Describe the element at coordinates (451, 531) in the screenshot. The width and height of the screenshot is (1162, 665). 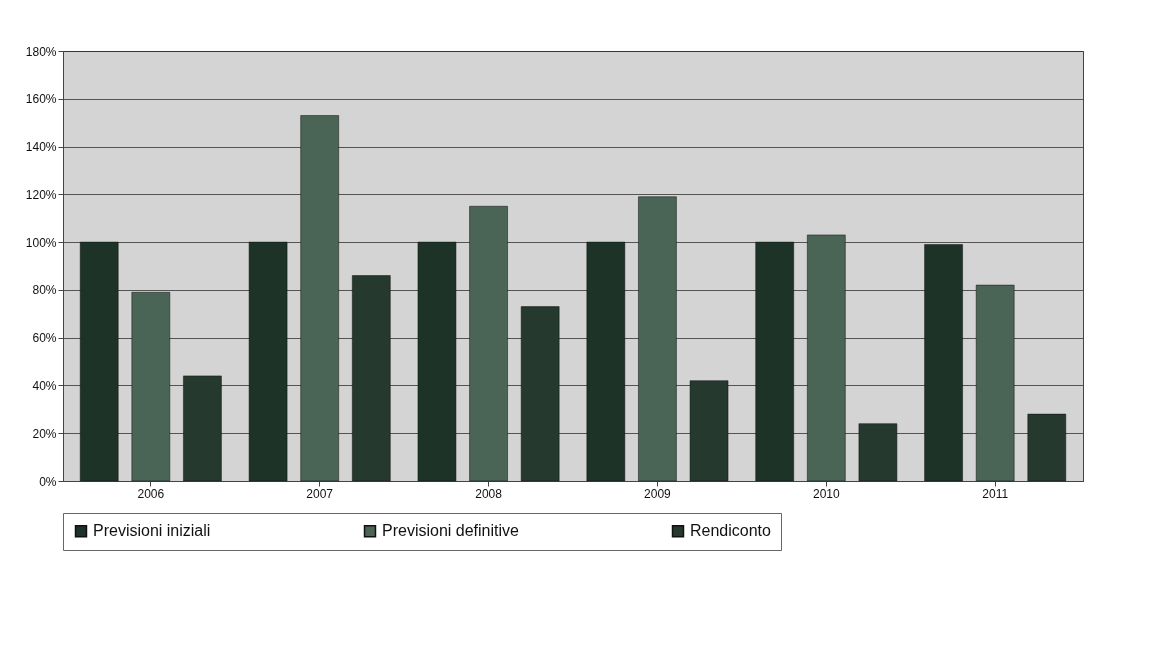
I see `legend-label: Previsioni definitive` at that location.